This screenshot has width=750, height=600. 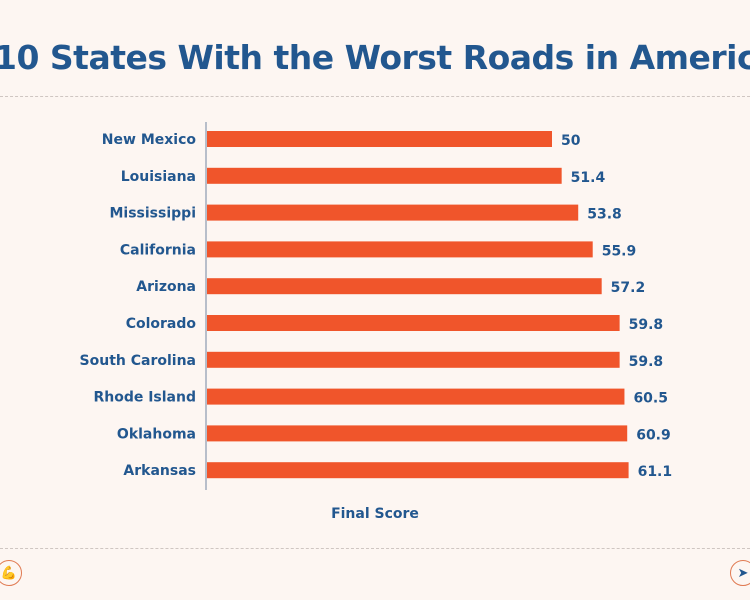 I want to click on value-label: 55.9, so click(x=619, y=251).